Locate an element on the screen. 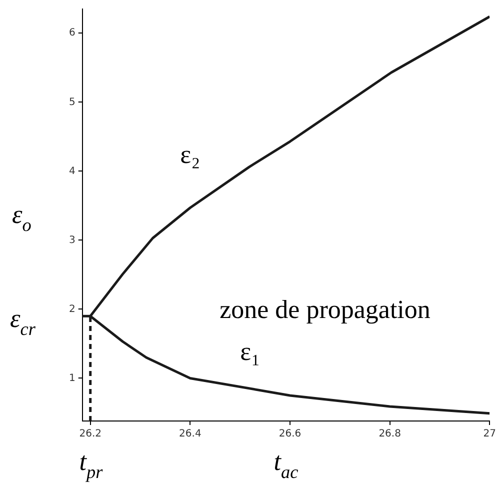 This screenshot has height=493, width=499. x-tick-label: 26.2 is located at coordinates (90, 434).